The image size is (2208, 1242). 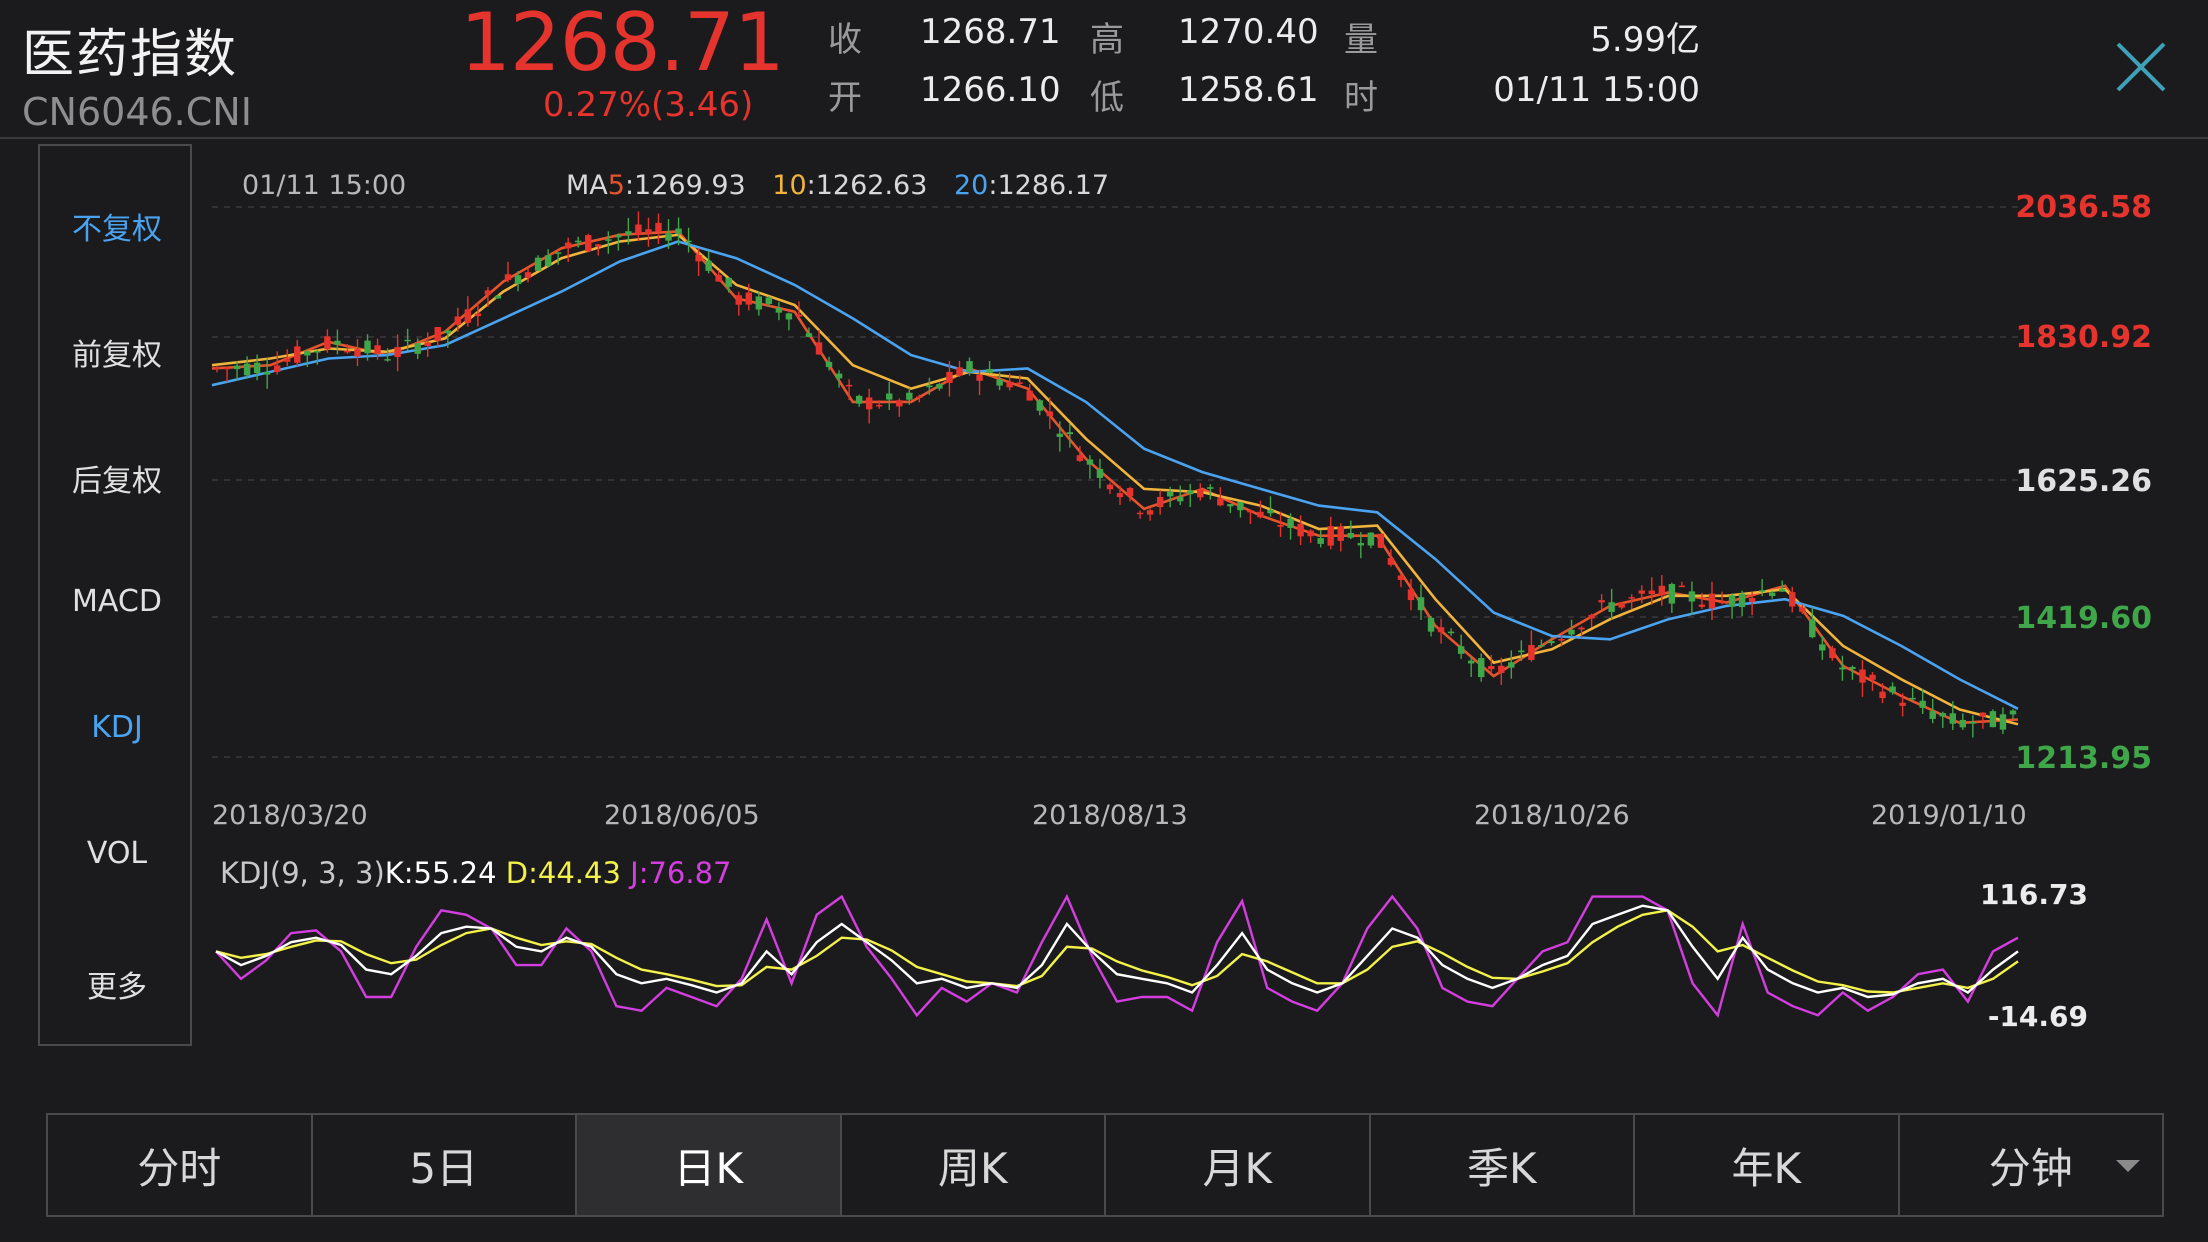 What do you see at coordinates (302, 873) in the screenshot?
I see `kdj-name: KDJ(9, 3, 3)` at bounding box center [302, 873].